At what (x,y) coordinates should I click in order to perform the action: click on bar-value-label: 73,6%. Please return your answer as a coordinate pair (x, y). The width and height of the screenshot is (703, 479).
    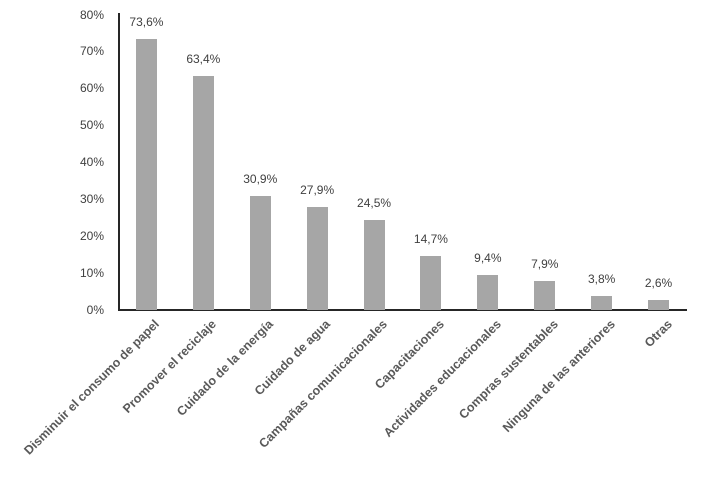
    Looking at the image, I should click on (146, 21).